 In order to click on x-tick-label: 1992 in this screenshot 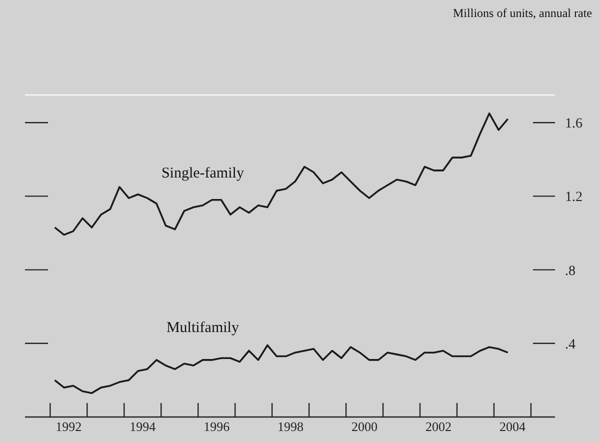, I will do `click(69, 426)`.